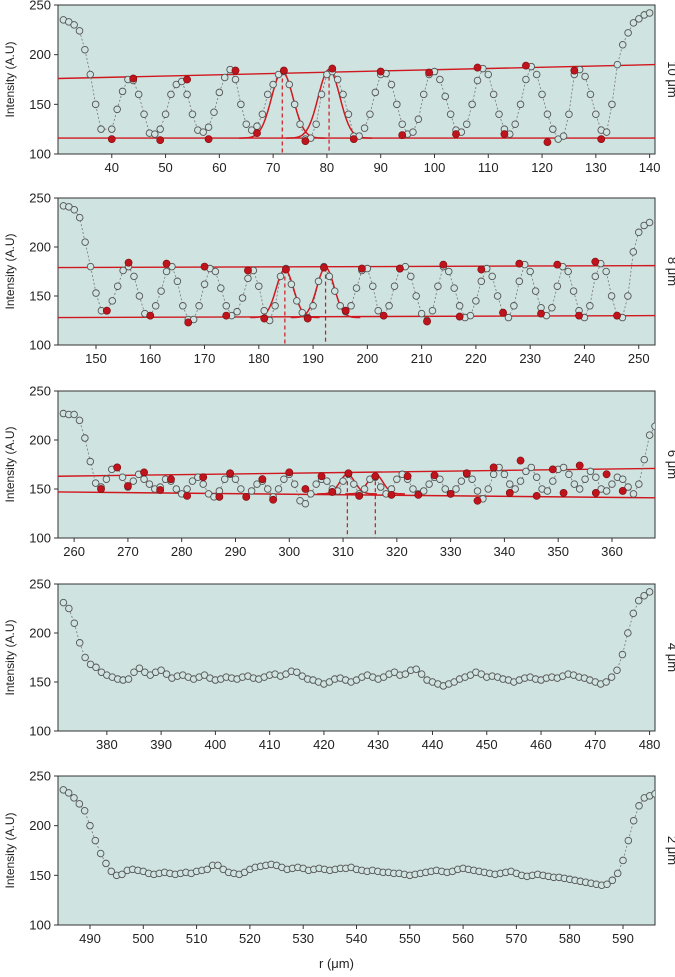 This screenshot has height=977, width=675. What do you see at coordinates (205, 358) in the screenshot?
I see `x-tick-label: 170` at bounding box center [205, 358].